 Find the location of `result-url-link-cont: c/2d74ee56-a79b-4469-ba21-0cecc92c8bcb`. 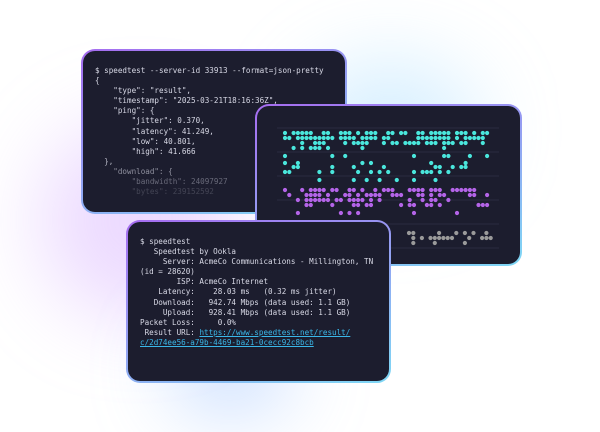

result-url-link-cont: c/2d74ee56-a79b-4469-ba21-0cecc92c8bcb is located at coordinates (227, 342).